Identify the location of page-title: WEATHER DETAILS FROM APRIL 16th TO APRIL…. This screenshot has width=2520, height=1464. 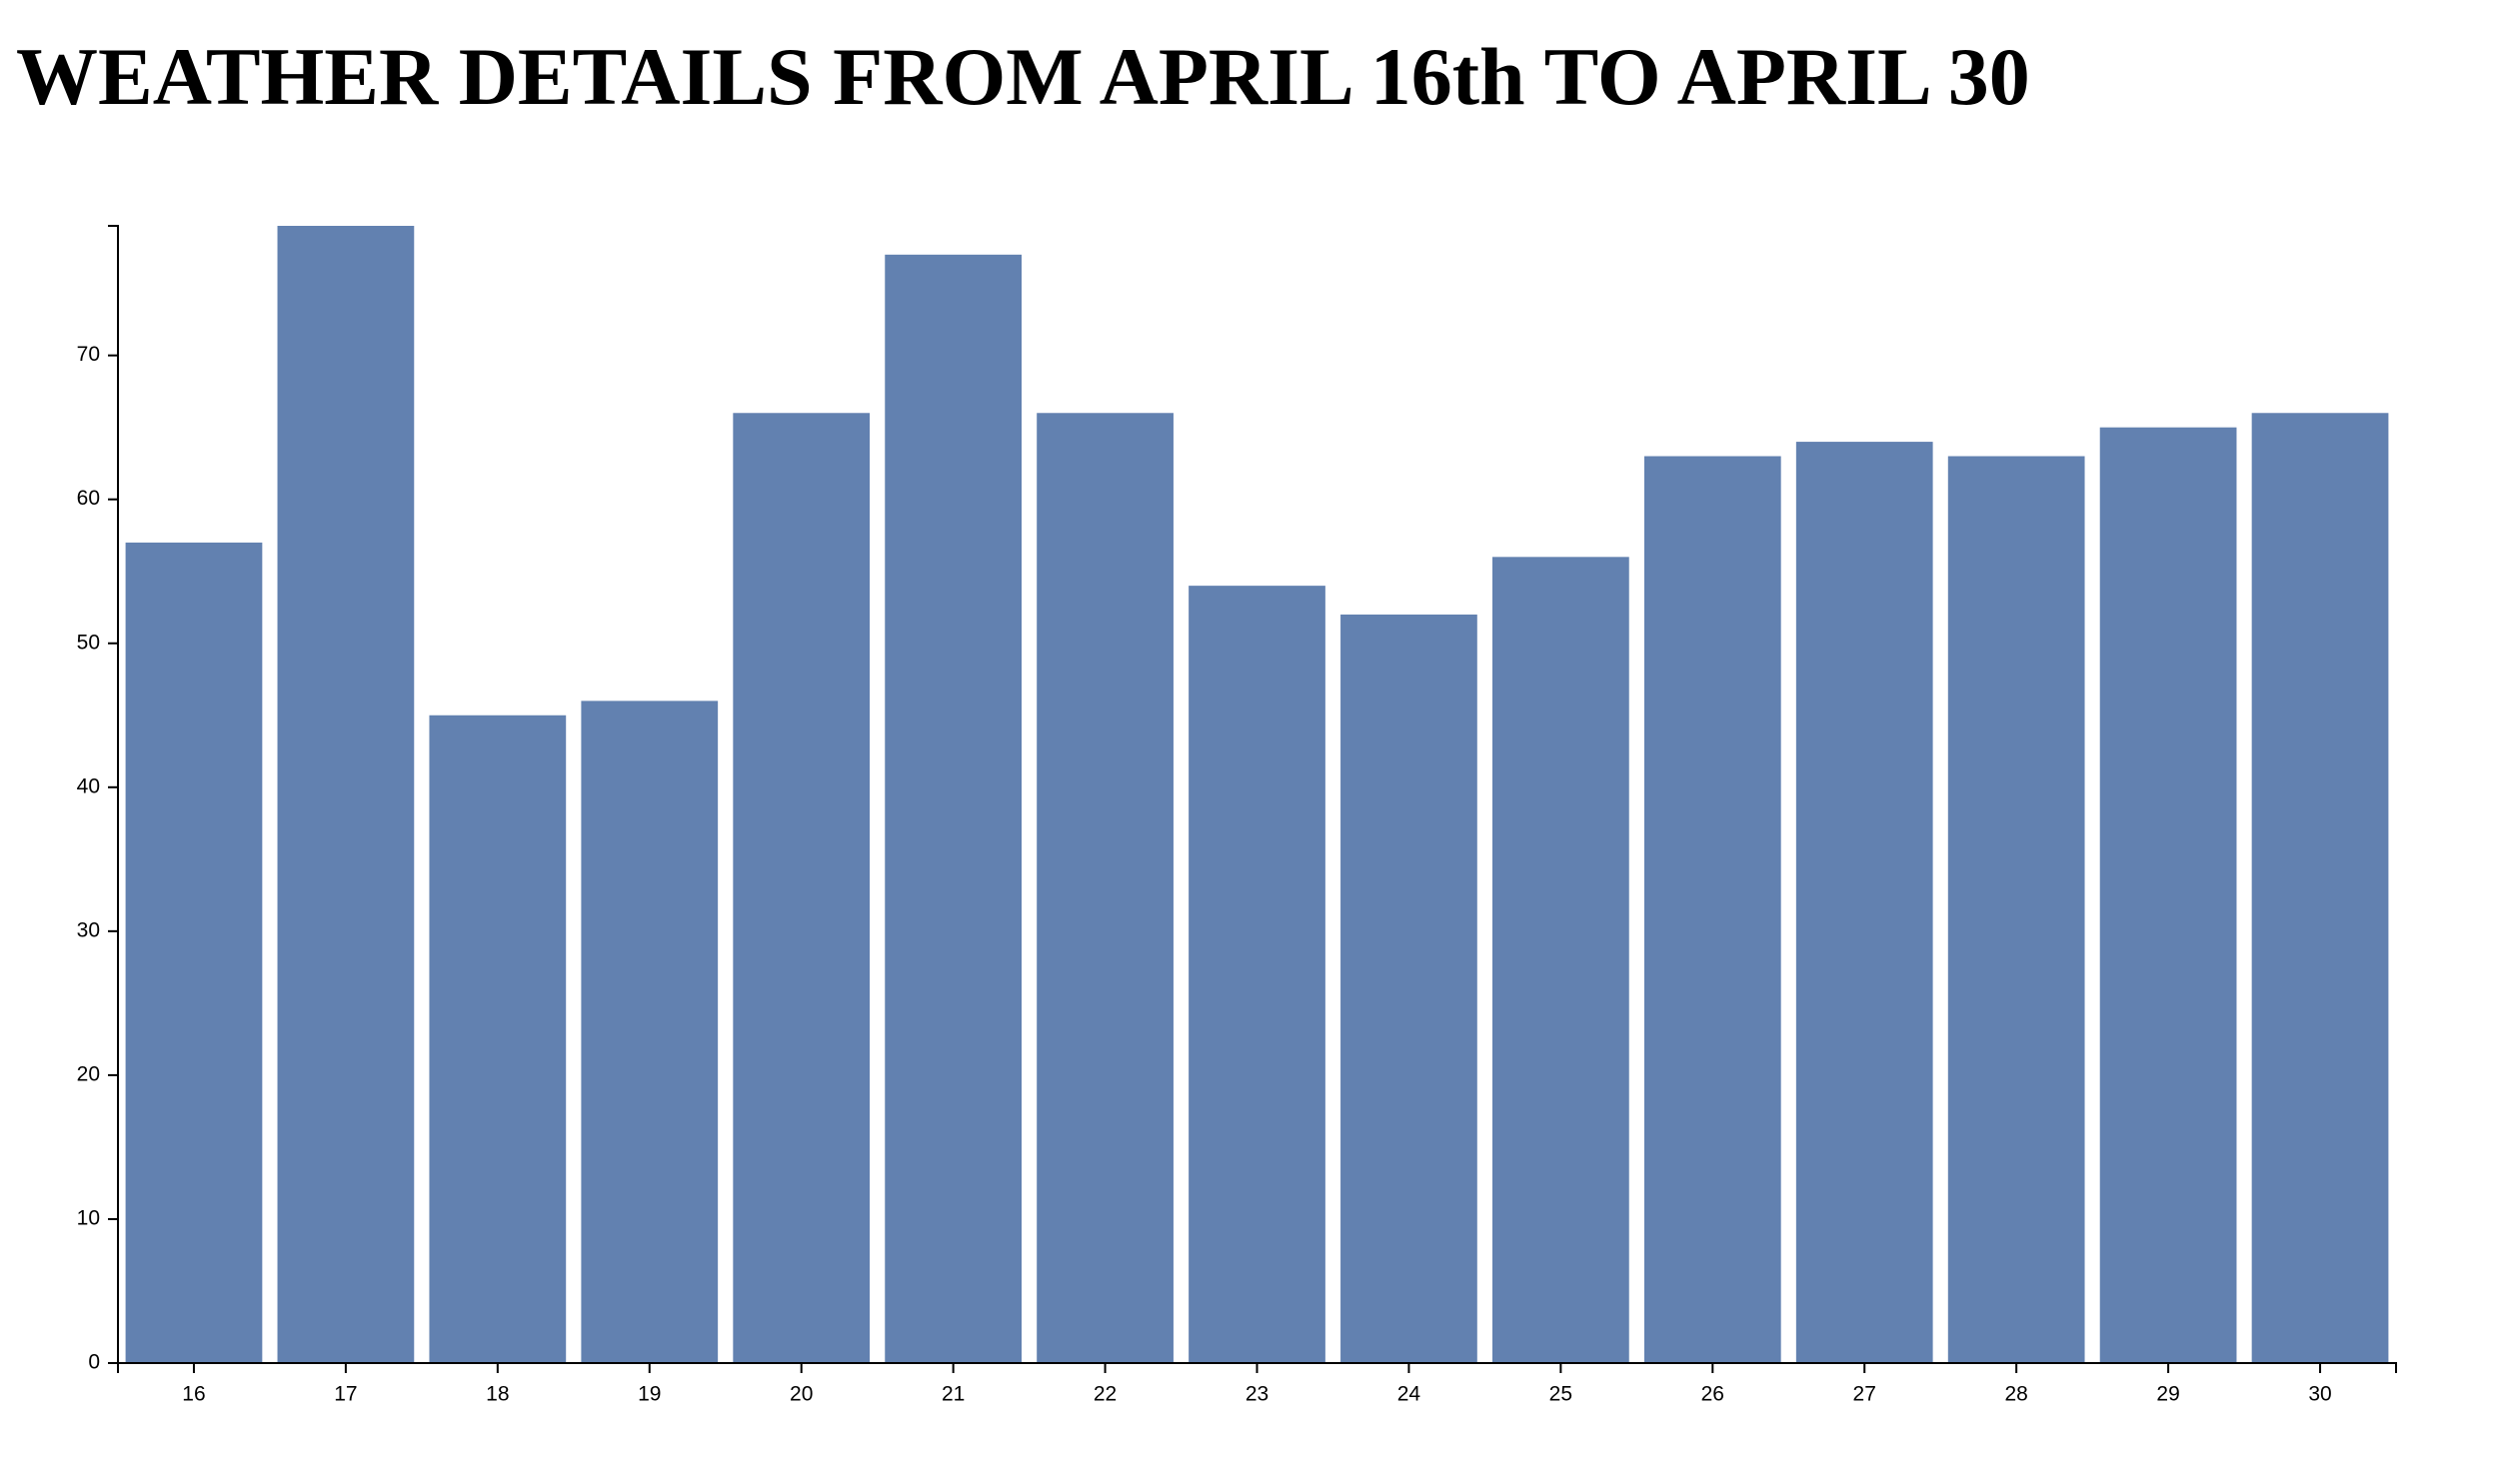
(1023, 76).